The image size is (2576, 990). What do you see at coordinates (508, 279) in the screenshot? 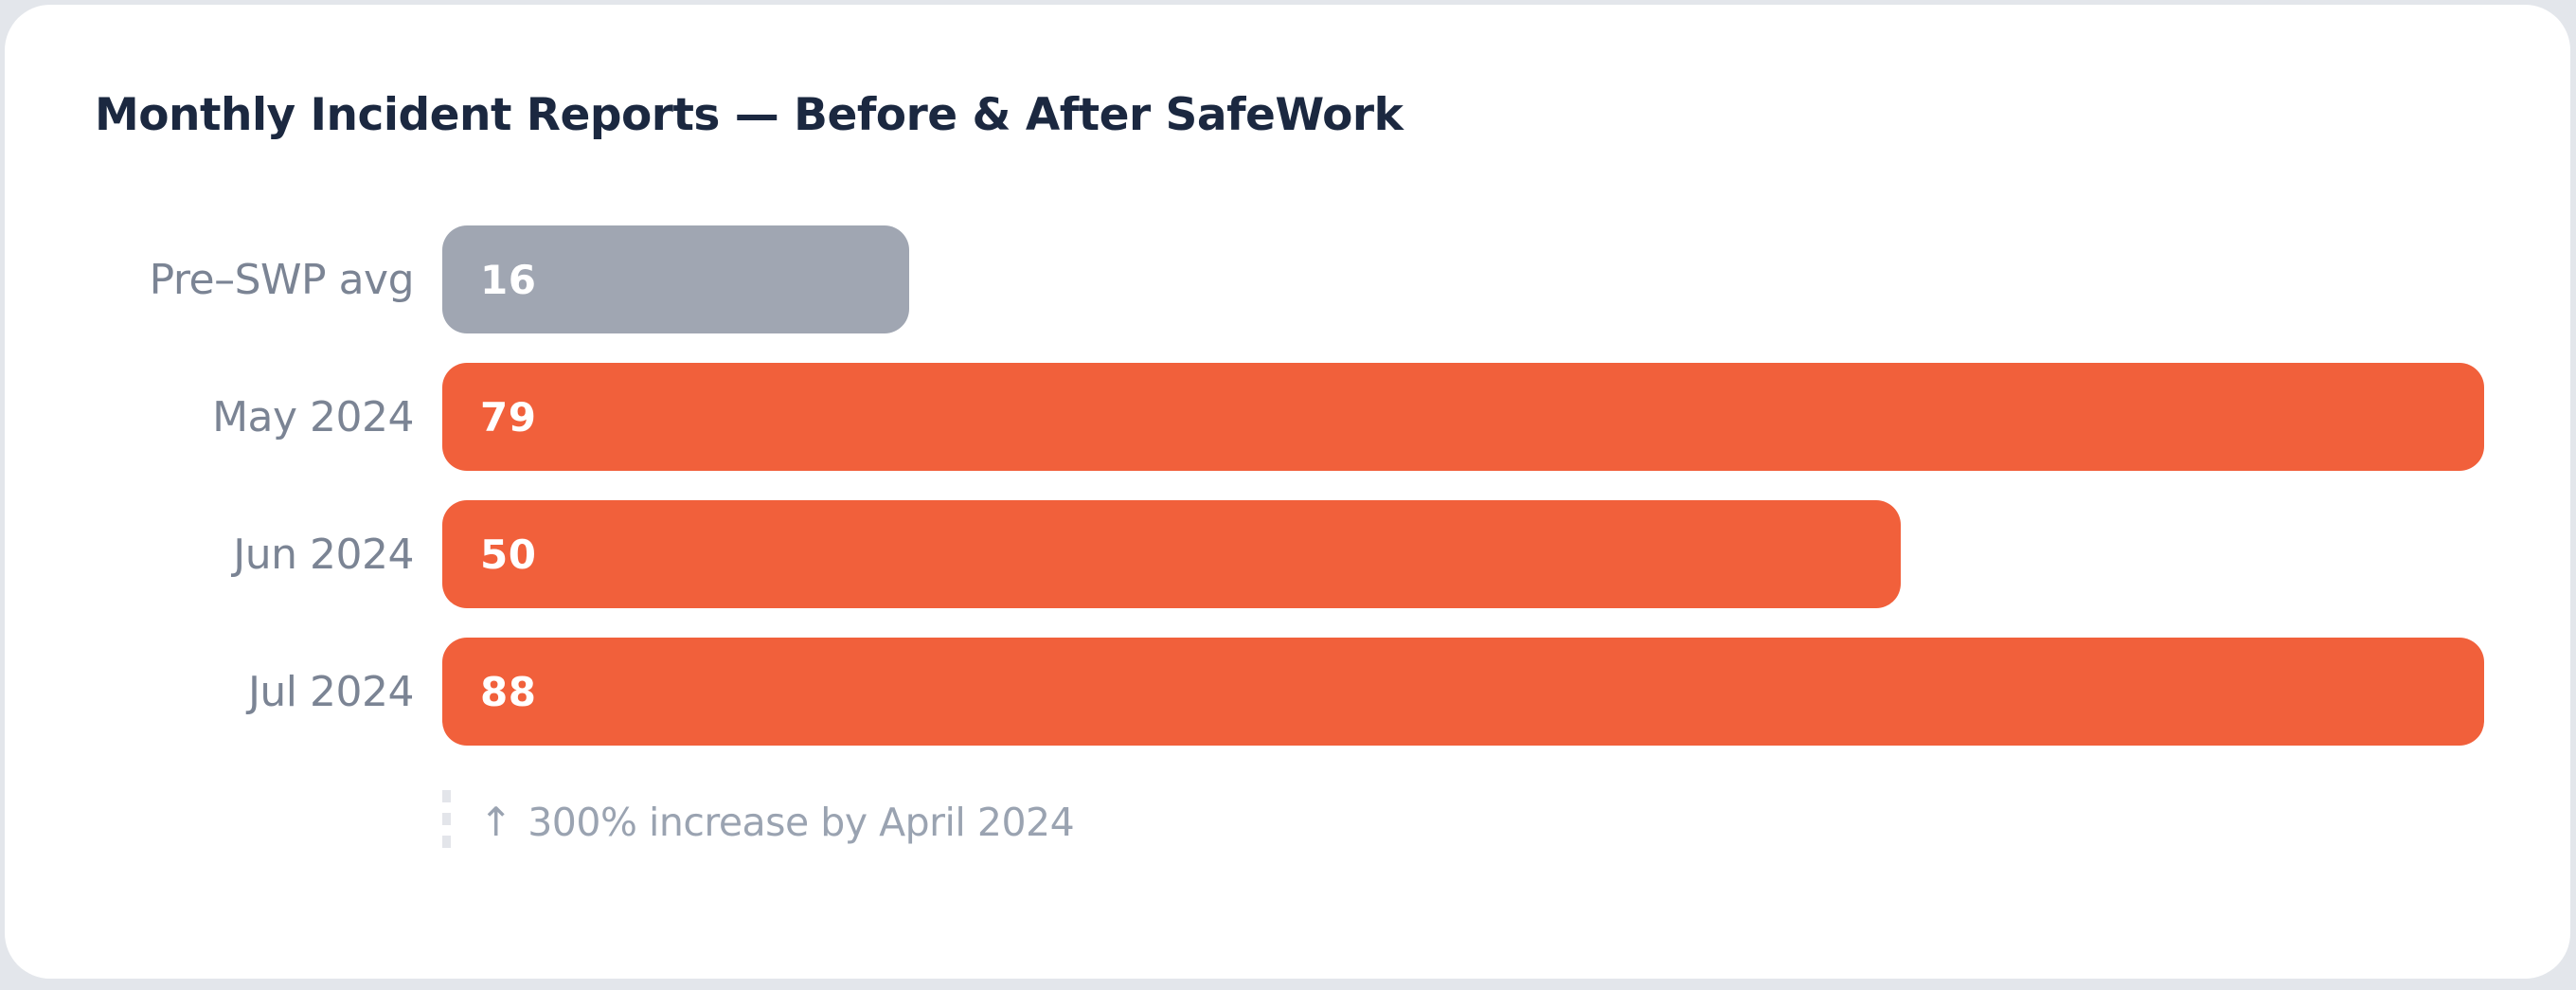
I see `bar-value-label: 16` at bounding box center [508, 279].